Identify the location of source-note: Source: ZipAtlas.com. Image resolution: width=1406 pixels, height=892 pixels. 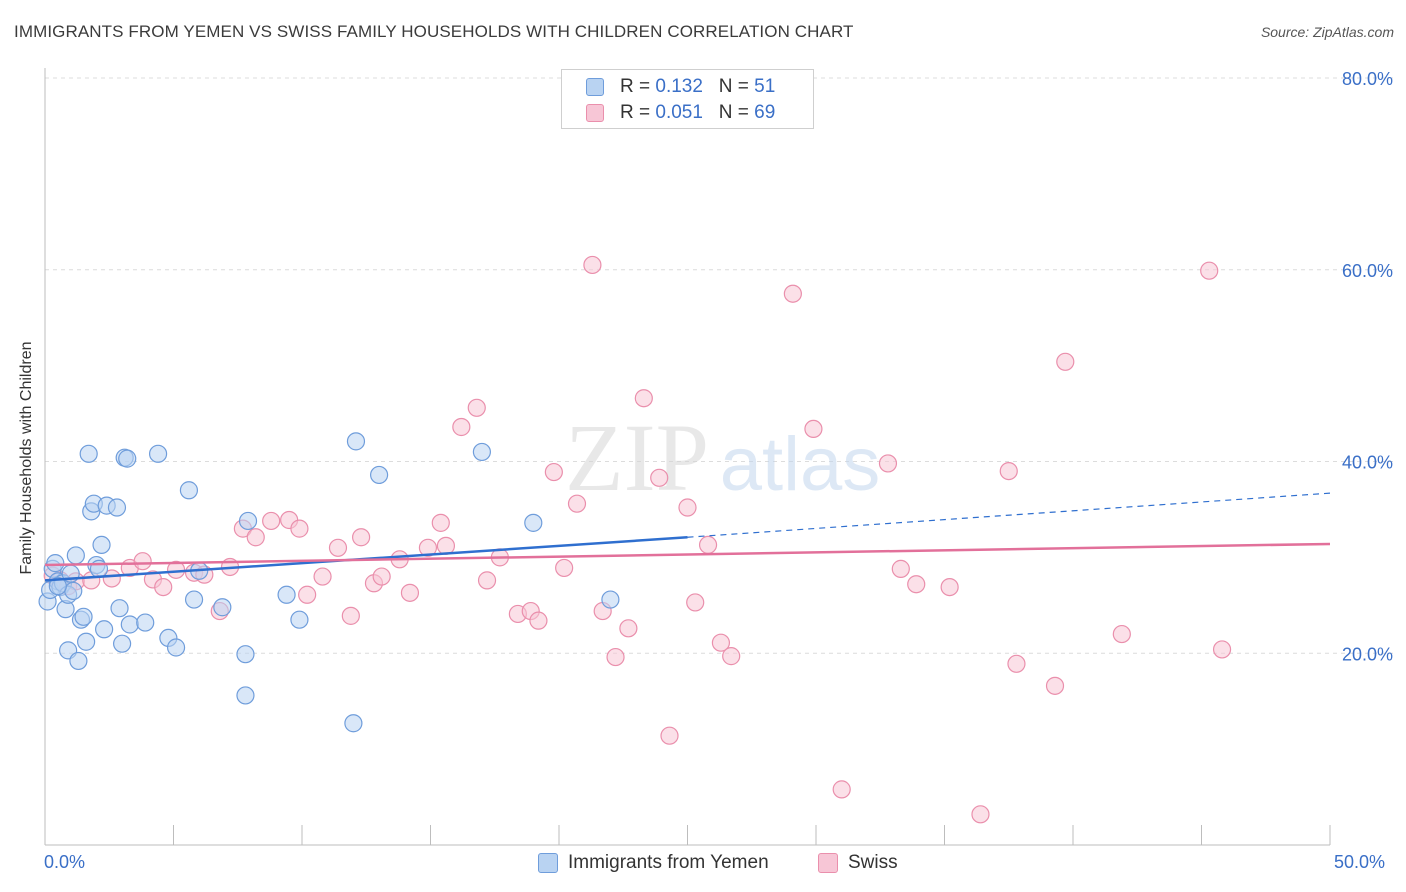
(1327, 32).